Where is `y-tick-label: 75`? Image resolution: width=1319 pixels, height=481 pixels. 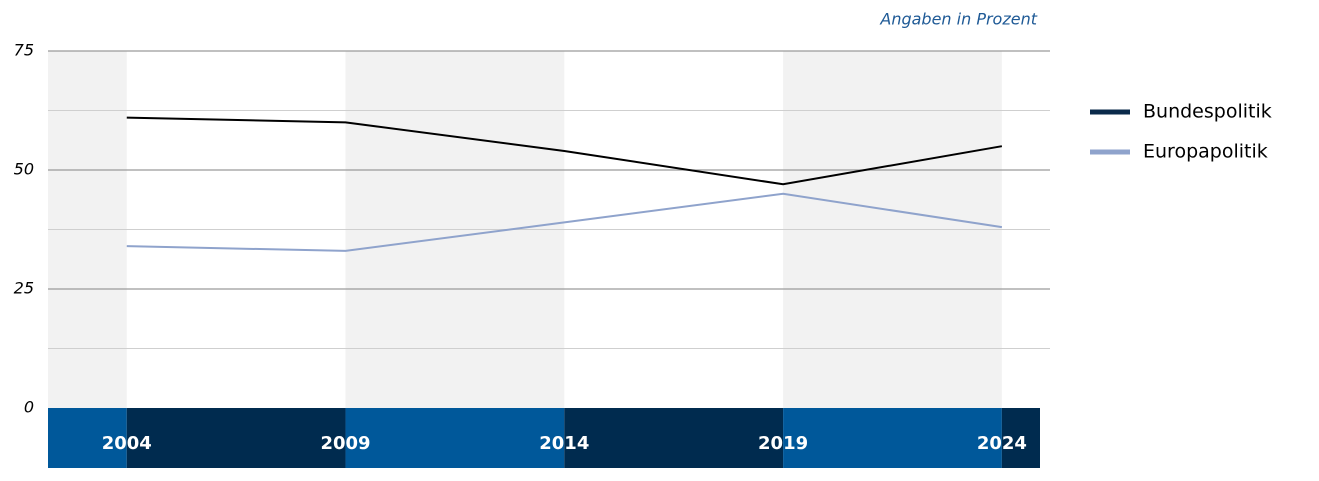 y-tick-label: 75 is located at coordinates (24, 50).